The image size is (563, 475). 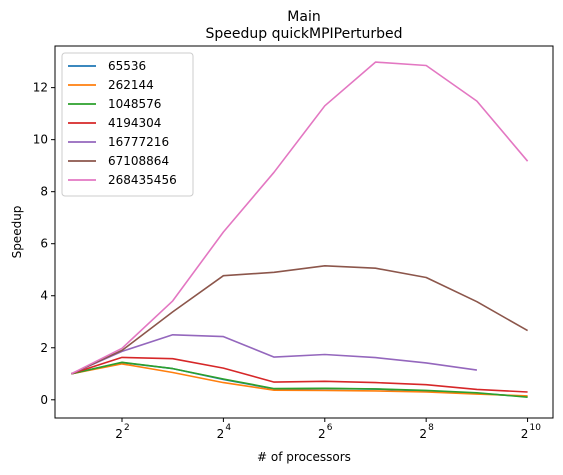 I want to click on y-tick-label-1: 2, so click(x=44, y=348).